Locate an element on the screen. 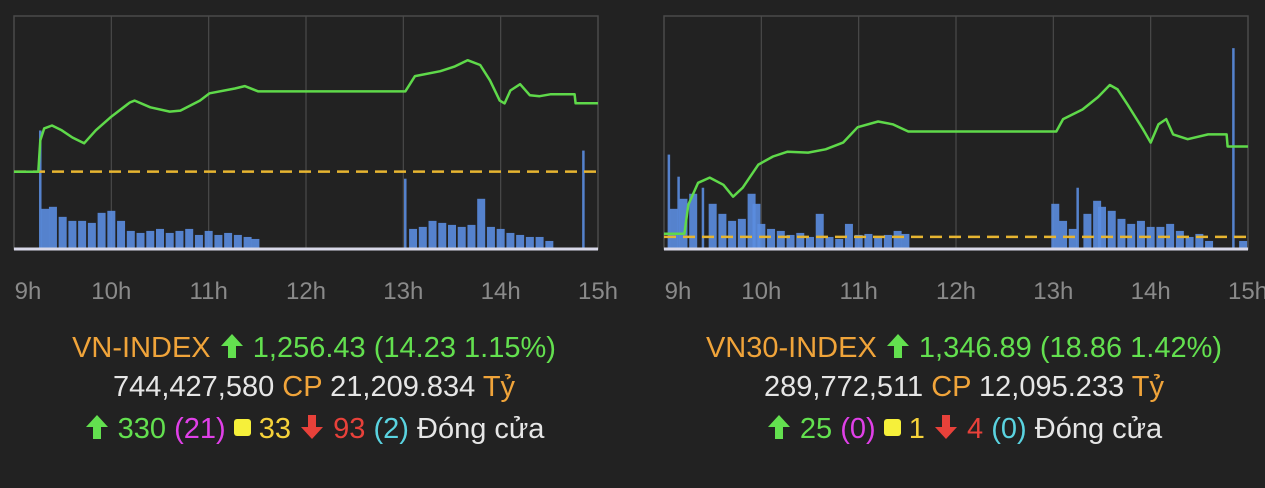 This screenshot has height=488, width=1265. volume-value: 289,772,511 is located at coordinates (844, 387).